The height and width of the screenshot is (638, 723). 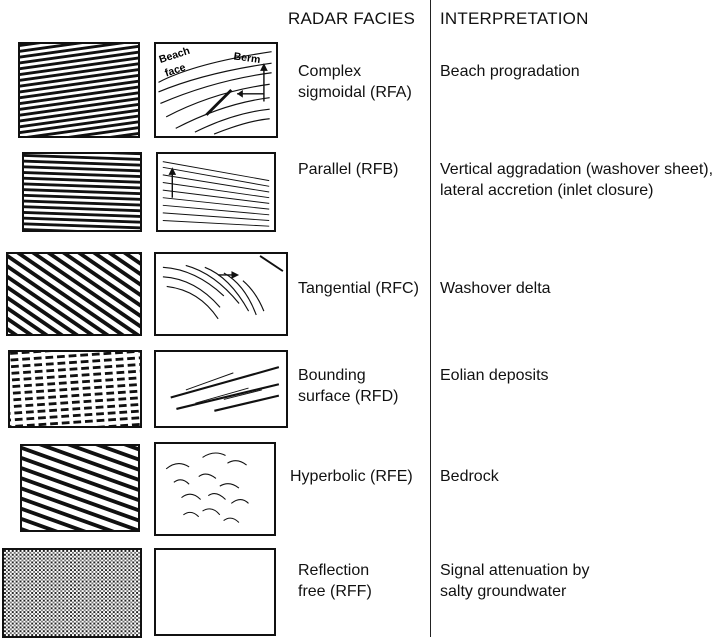 What do you see at coordinates (335, 581) in the screenshot?
I see `facies-label-rff: Reflection free (RFF)` at bounding box center [335, 581].